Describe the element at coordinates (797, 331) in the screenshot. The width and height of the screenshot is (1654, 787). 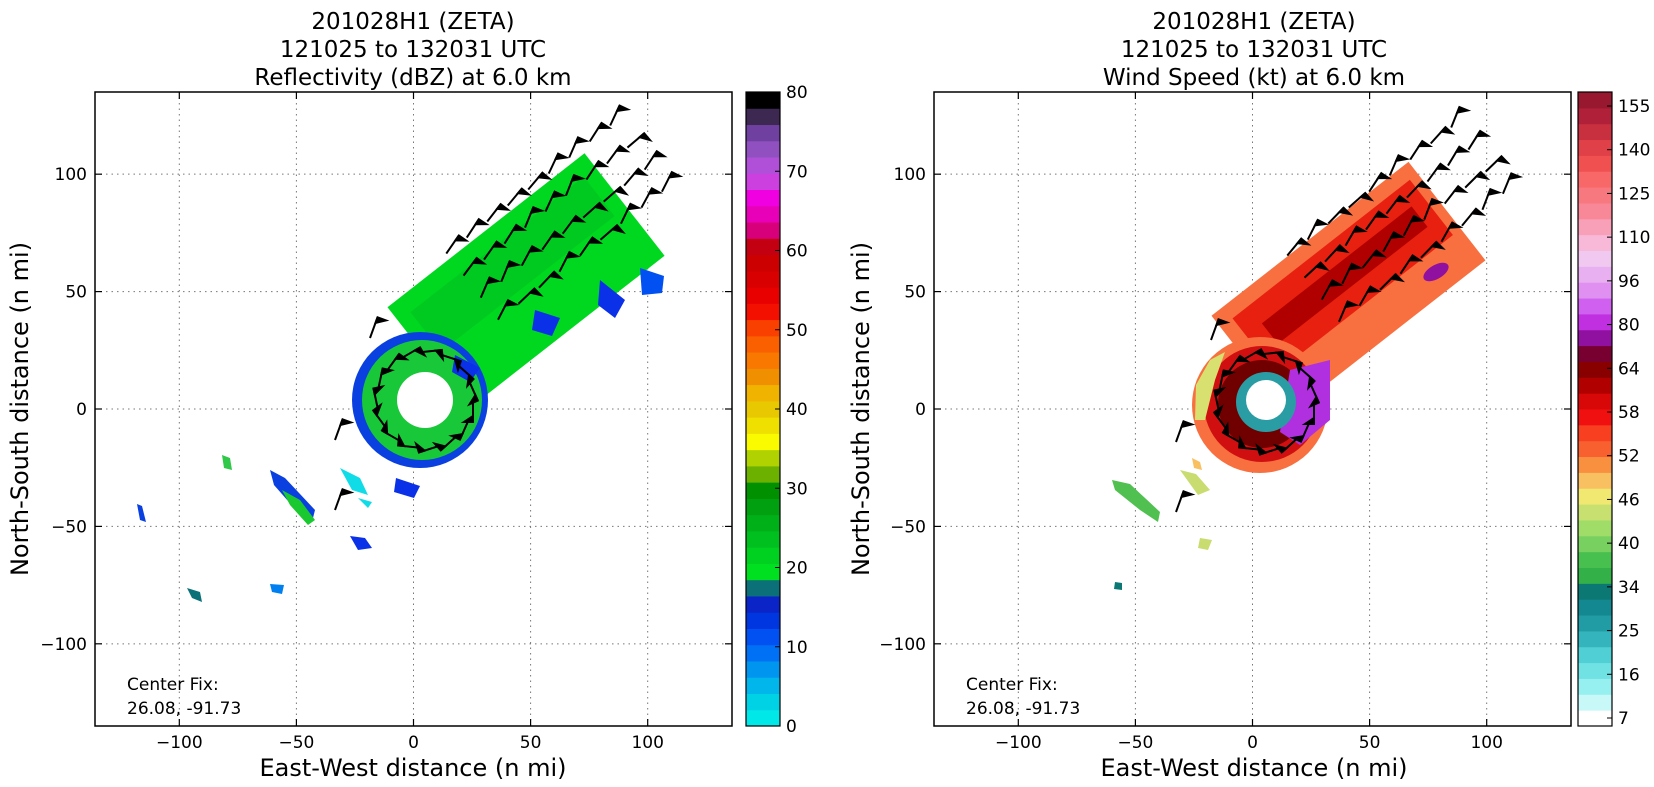
I see `reflectivity-colorbar-tick-label: 50` at that location.